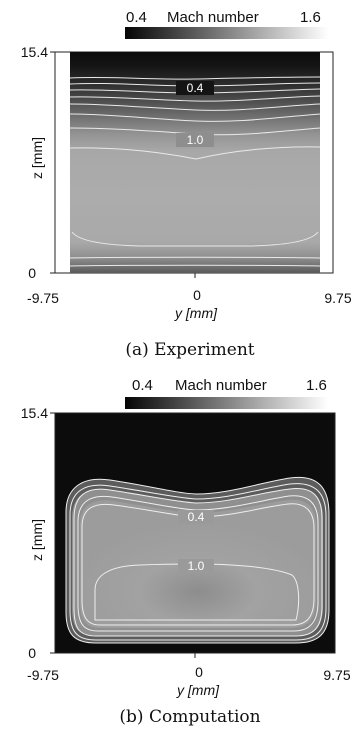 Image resolution: width=353 pixels, height=731 pixels. I want to click on contour-a-label-1: 1.0, so click(195, 140).